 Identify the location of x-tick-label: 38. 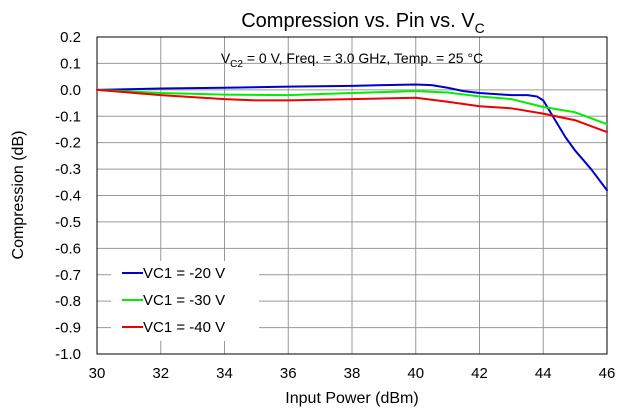
(352, 373).